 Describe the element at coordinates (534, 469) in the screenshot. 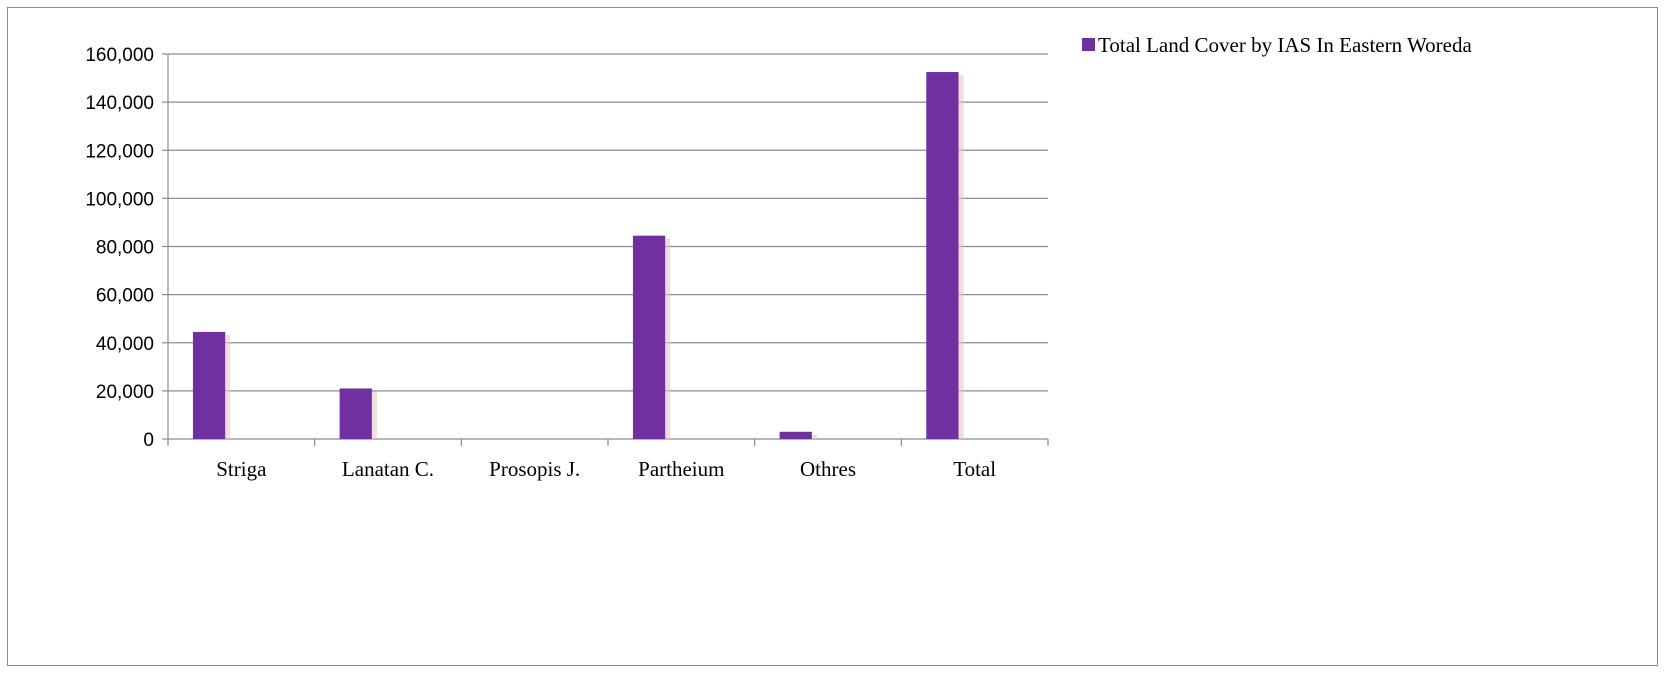

I see `x-tick-label: Prosopis J.` at that location.